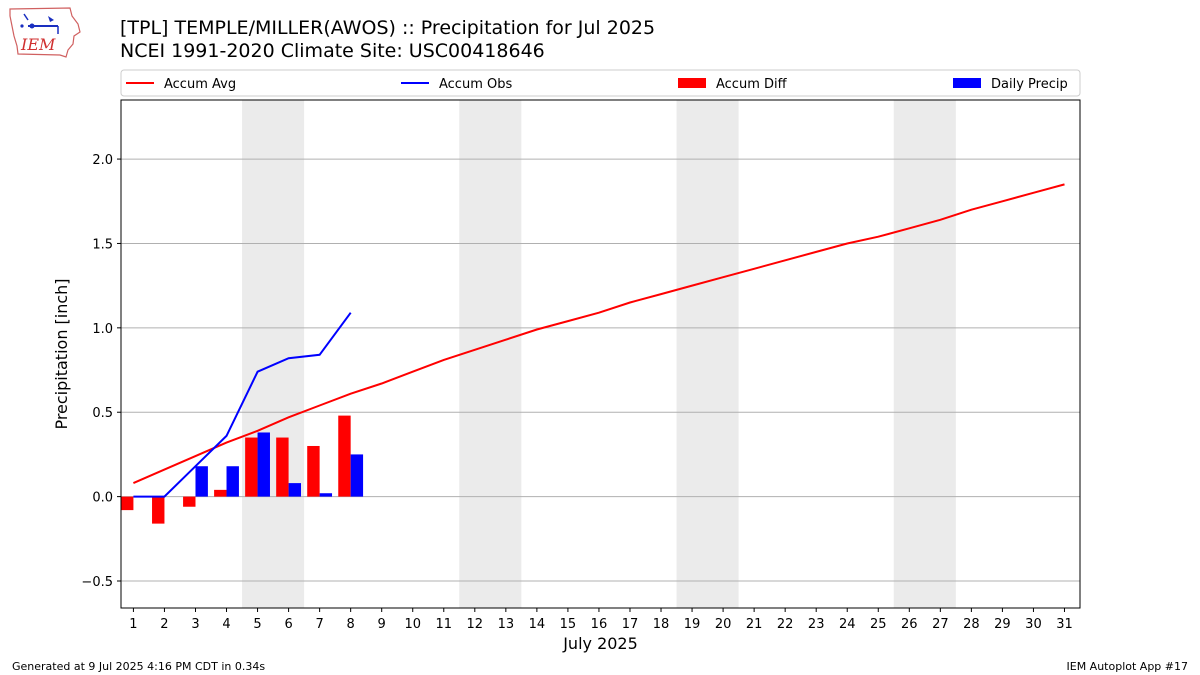 This screenshot has width=1200, height=675. What do you see at coordinates (133, 624) in the screenshot?
I see `x-tick-label: 1` at bounding box center [133, 624].